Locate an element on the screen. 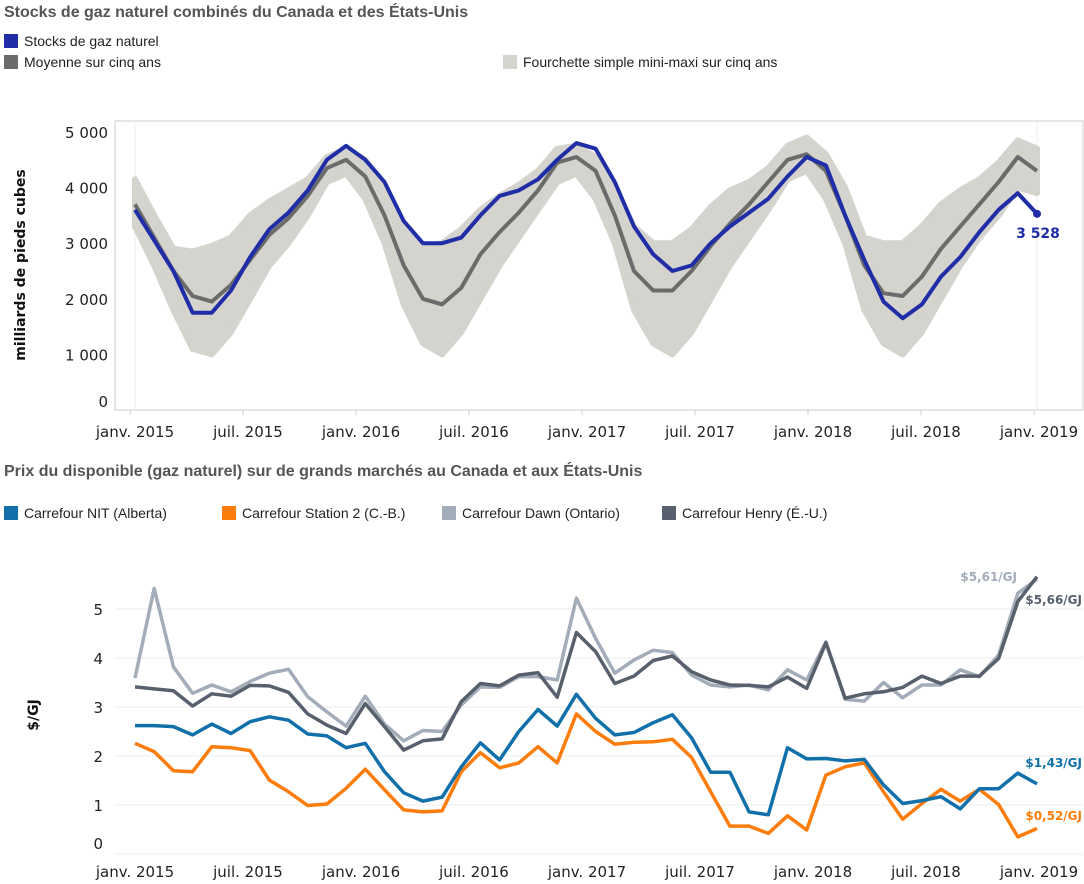 The image size is (1084, 884). legend-item-average: Moyenne sur cinq ans is located at coordinates (82, 62).